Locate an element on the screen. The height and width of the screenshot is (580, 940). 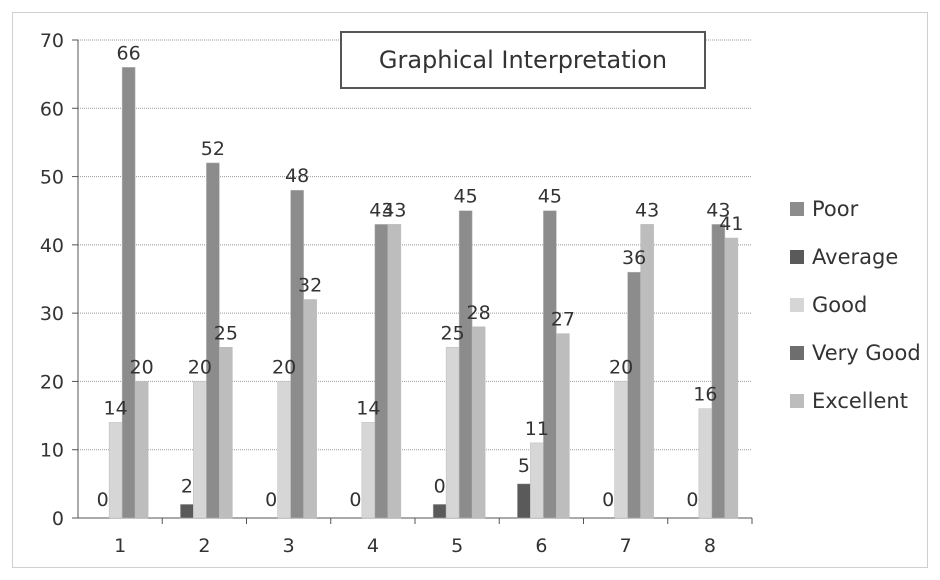
data-label: 27 is located at coordinates (563, 320).